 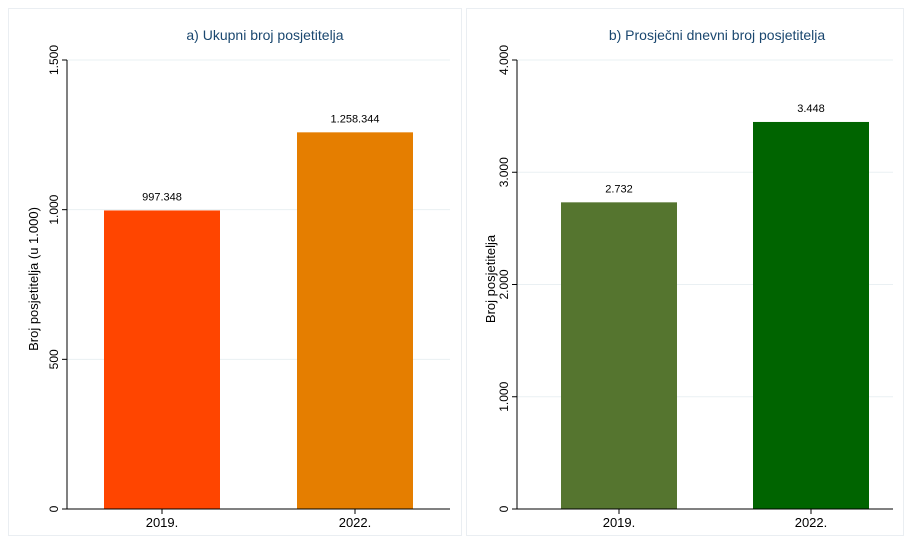 What do you see at coordinates (162, 197) in the screenshot?
I see `bar-value-label: 997.348` at bounding box center [162, 197].